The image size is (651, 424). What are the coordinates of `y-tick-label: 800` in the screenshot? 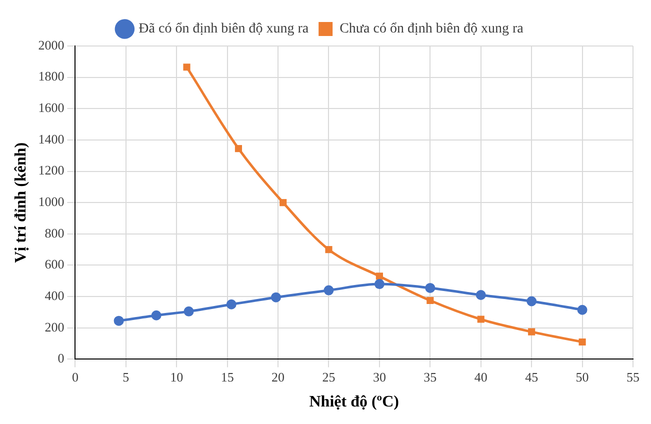 It's located at (54, 232).